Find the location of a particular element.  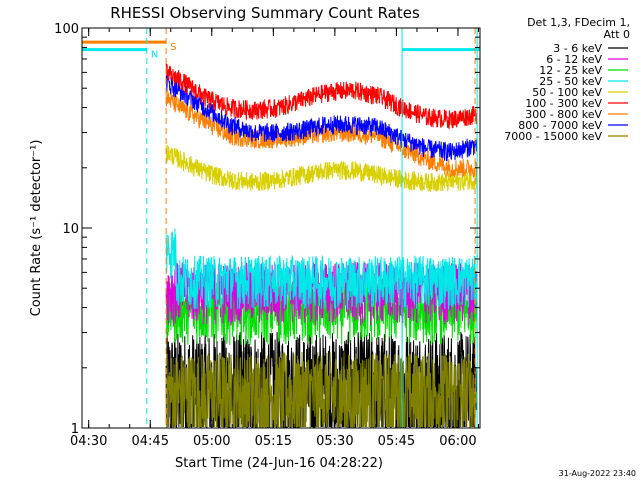

series-50-100-kev is located at coordinates (321, 168).